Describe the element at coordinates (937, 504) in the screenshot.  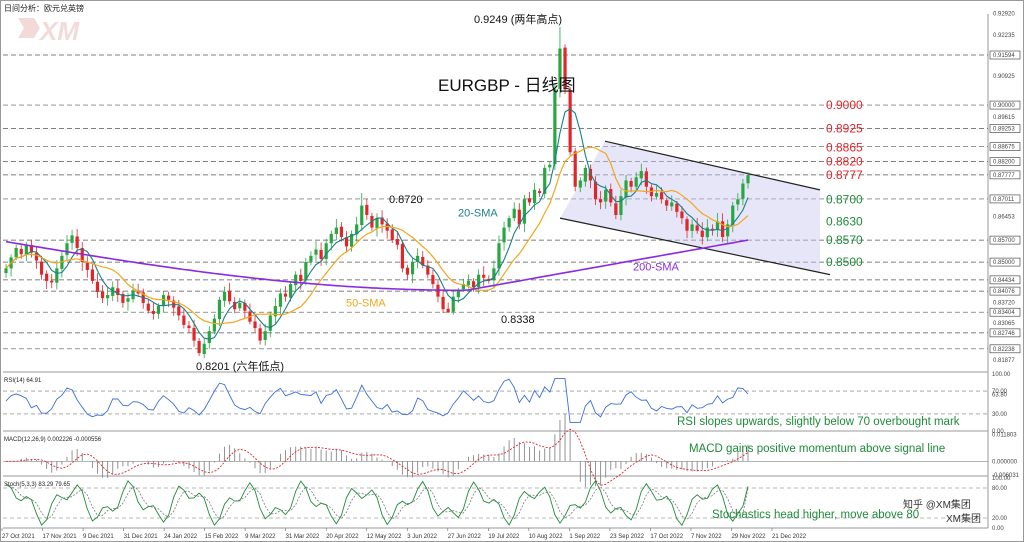
I see `footer-tag: 知乎 @XM集团` at that location.